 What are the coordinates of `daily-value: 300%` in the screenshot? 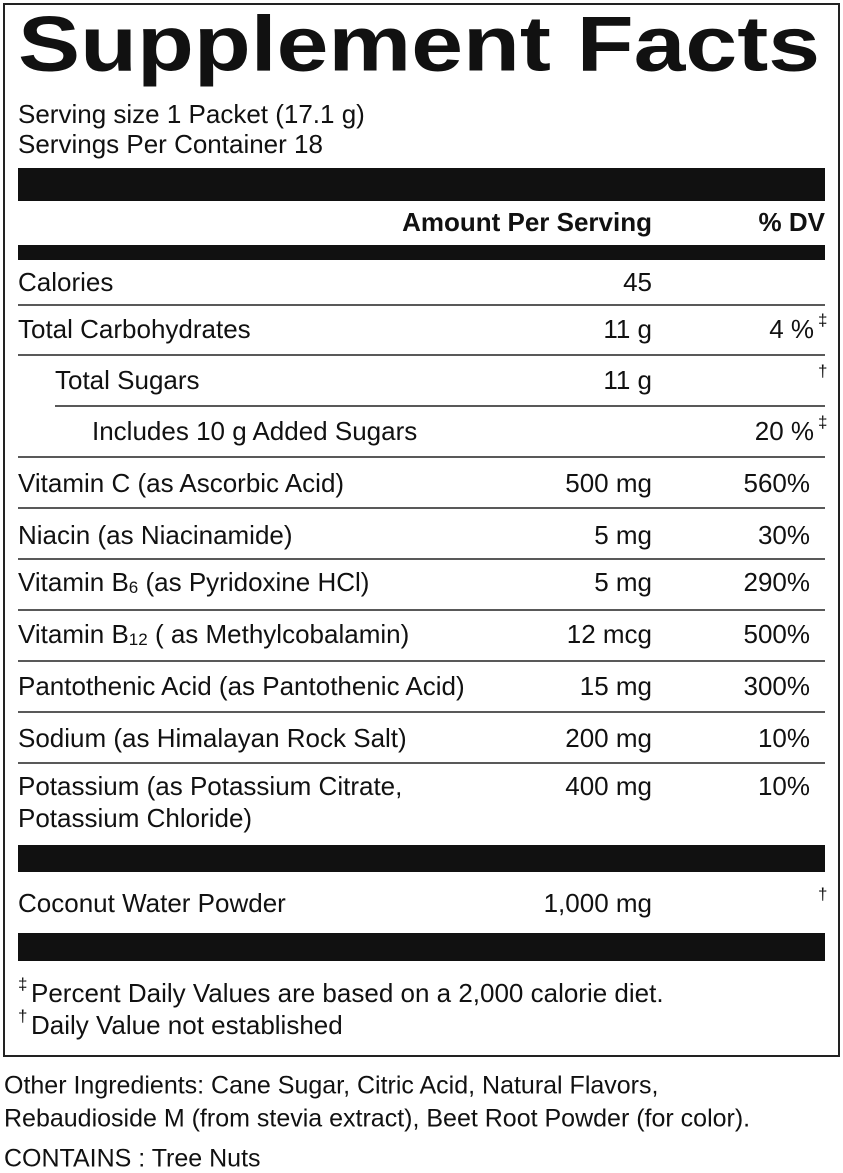 It's located at (777, 686).